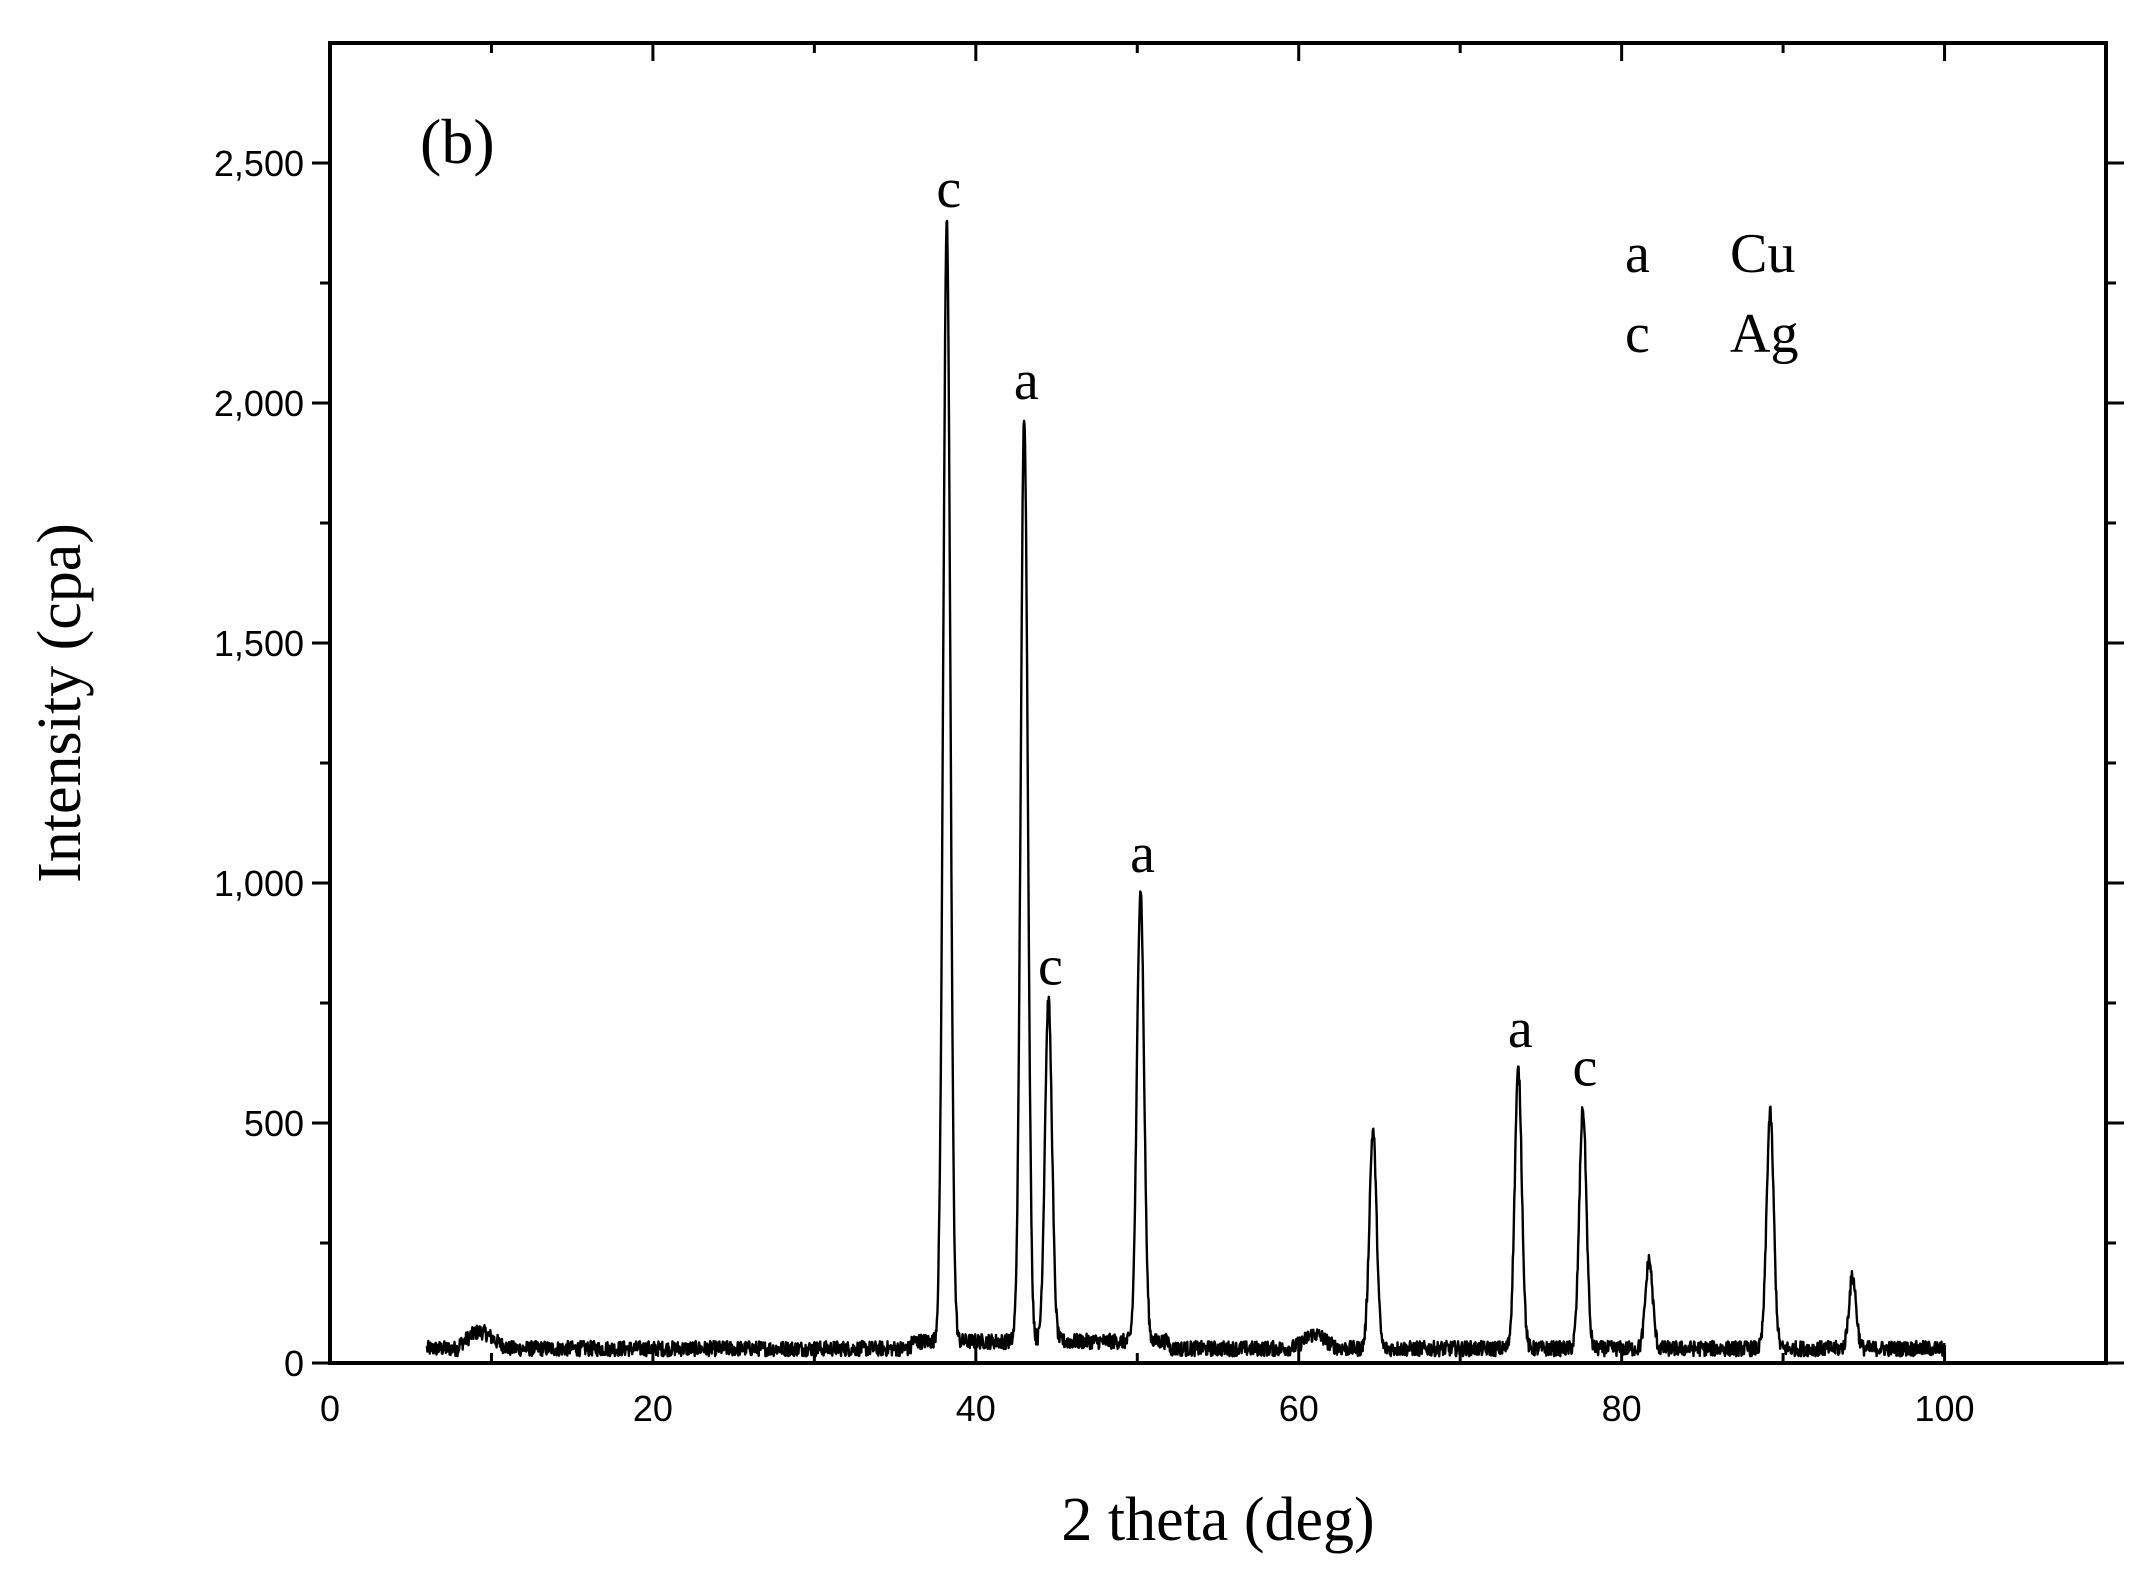  What do you see at coordinates (1637, 254) in the screenshot?
I see `legend-key-cu: a` at bounding box center [1637, 254].